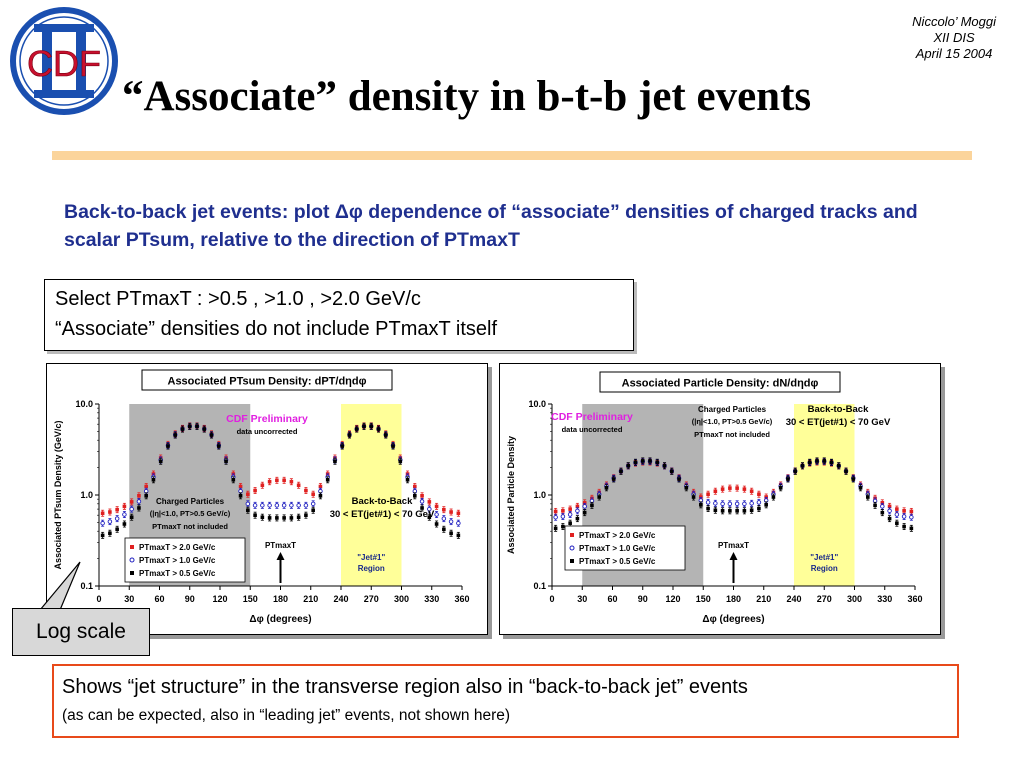 The image size is (1024, 768). I want to click on author-block: Niccolo’ Moggi XII DIS April 15 2004, so click(954, 38).